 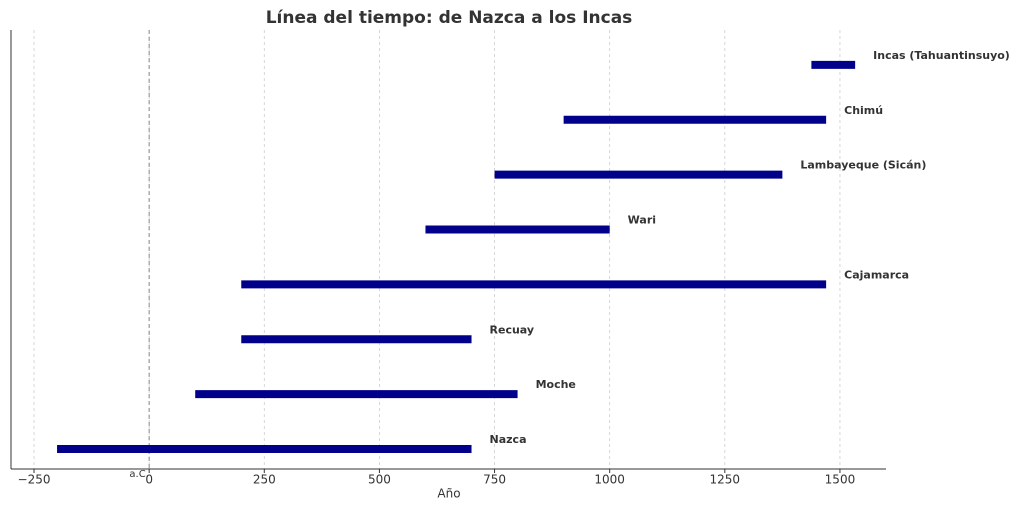 What do you see at coordinates (448, 494) in the screenshot?
I see `x-axis-label: Año` at bounding box center [448, 494].